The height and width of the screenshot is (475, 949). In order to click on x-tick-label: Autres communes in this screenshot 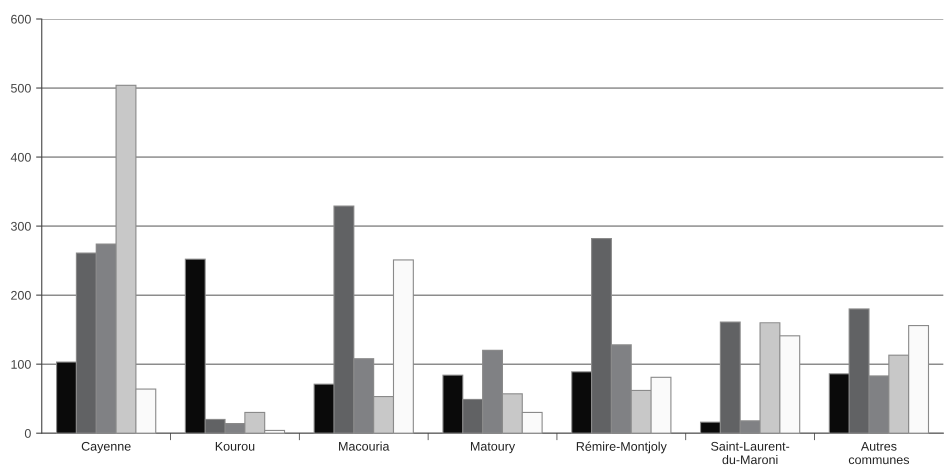, I will do `click(879, 453)`.